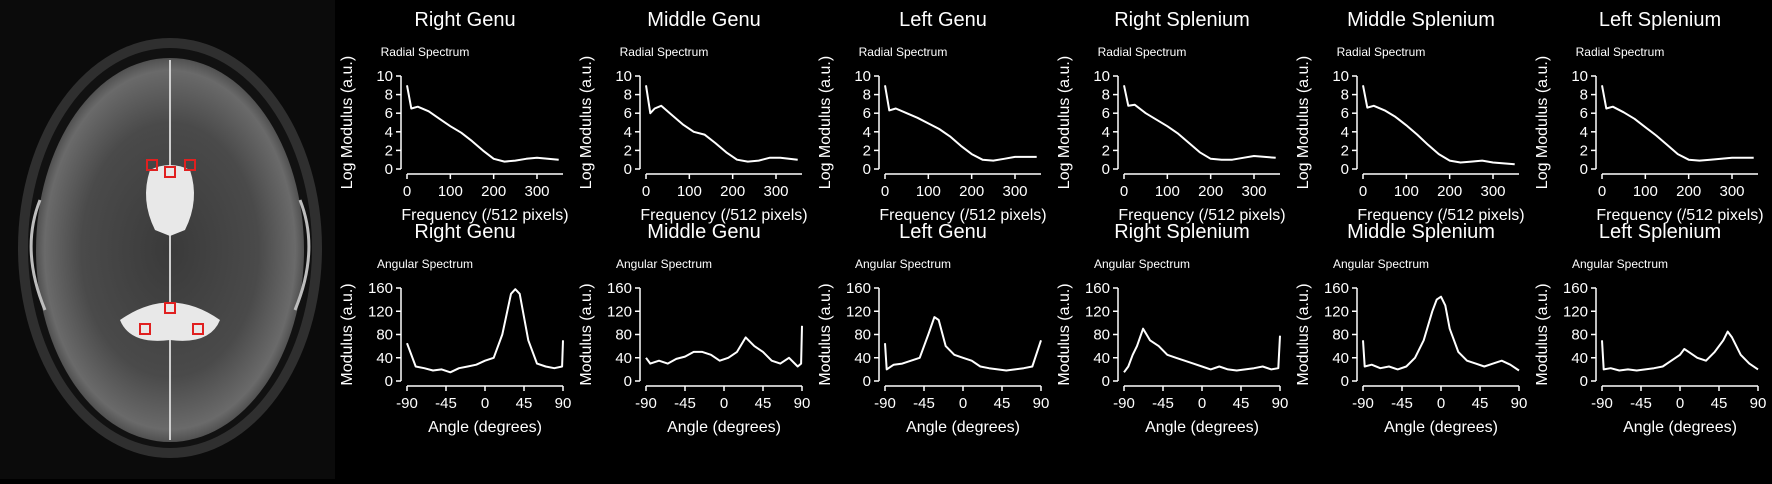 The image size is (1772, 484). Describe the element at coordinates (1660, 232) in the screenshot. I see `chart-title: Left Splenium` at that location.